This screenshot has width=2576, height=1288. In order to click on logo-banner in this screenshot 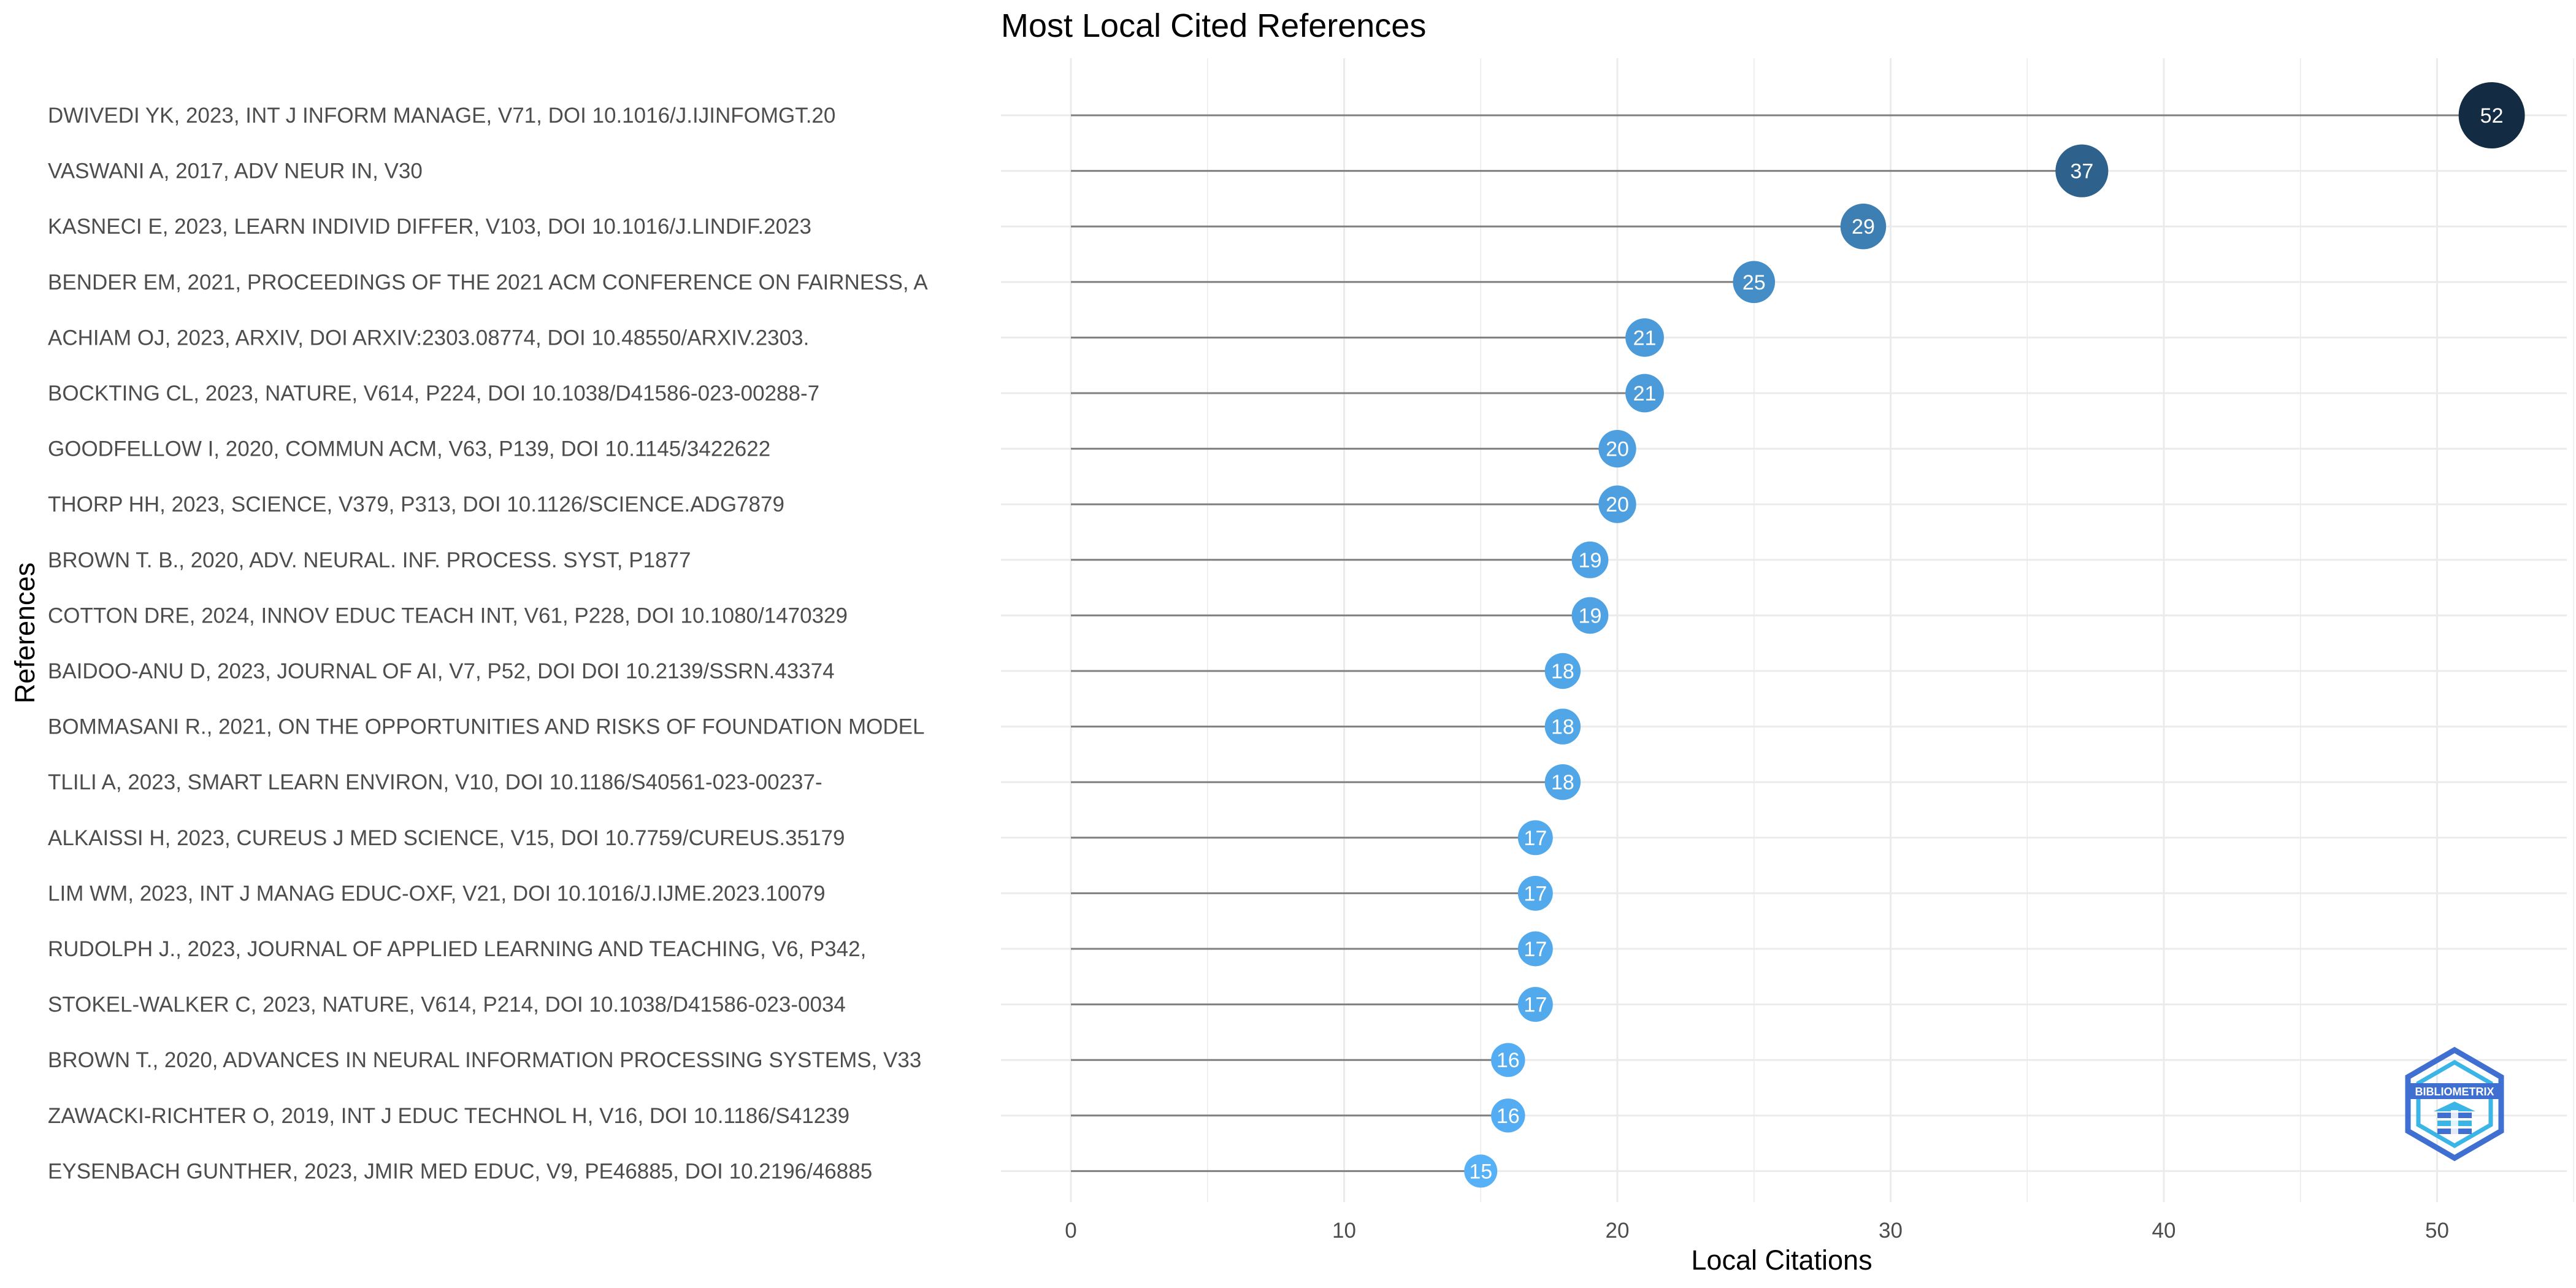, I will do `click(2454, 1091)`.